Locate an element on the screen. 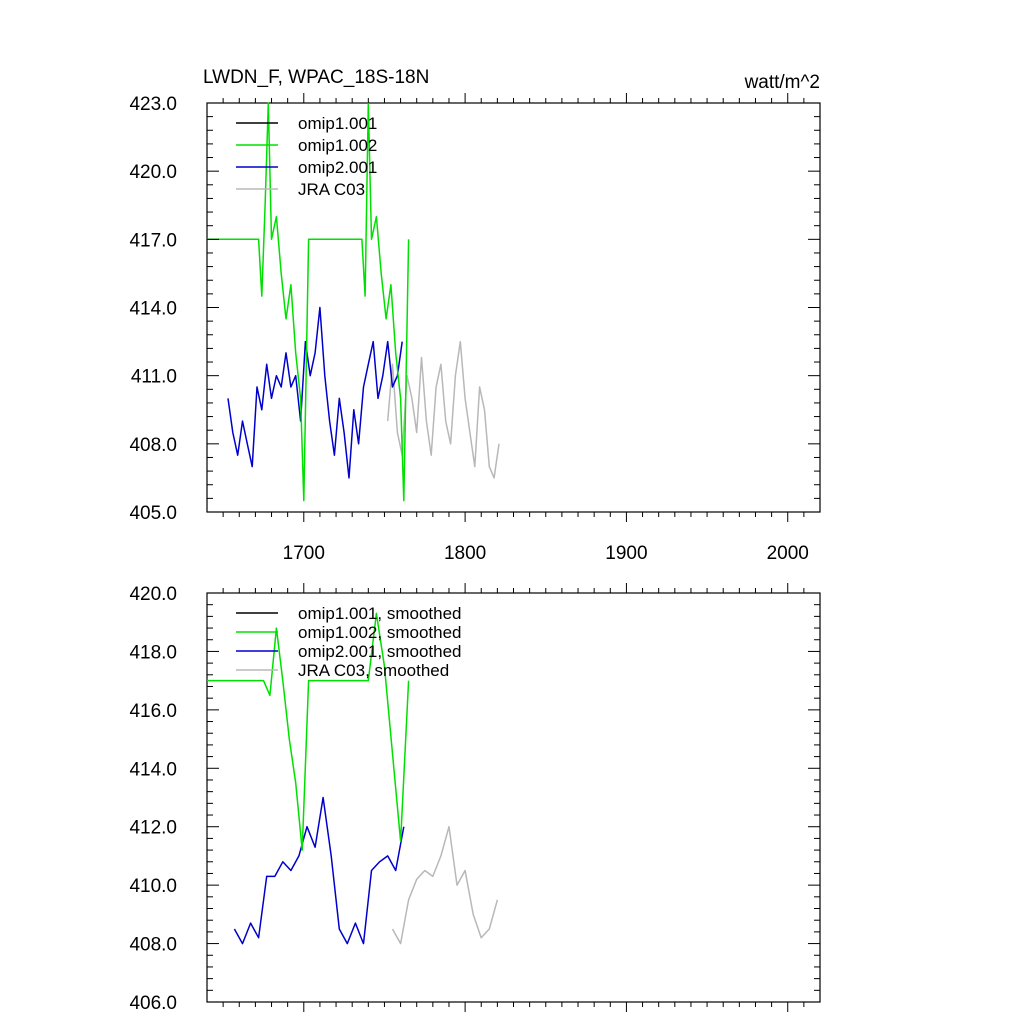 This screenshot has height=1024, width=1024. series-line-omip1-002-smoothed is located at coordinates (308, 731).